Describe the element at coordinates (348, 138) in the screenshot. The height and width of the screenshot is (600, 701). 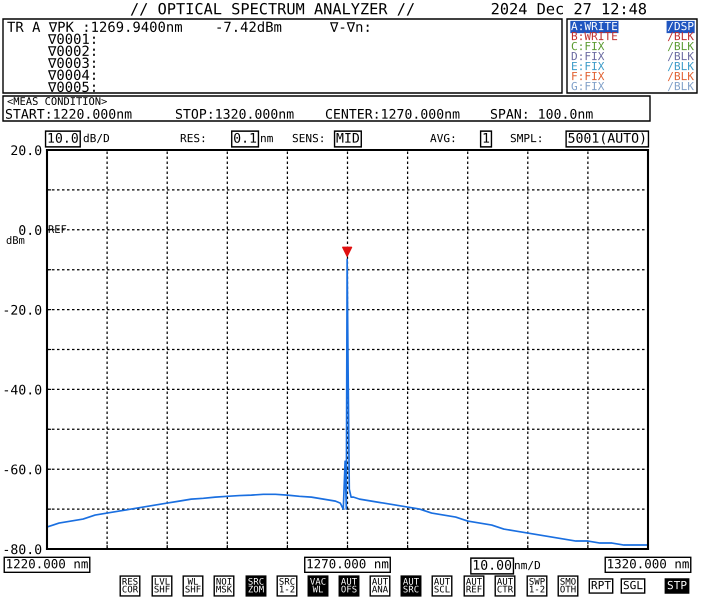
I see `text: MID` at that location.